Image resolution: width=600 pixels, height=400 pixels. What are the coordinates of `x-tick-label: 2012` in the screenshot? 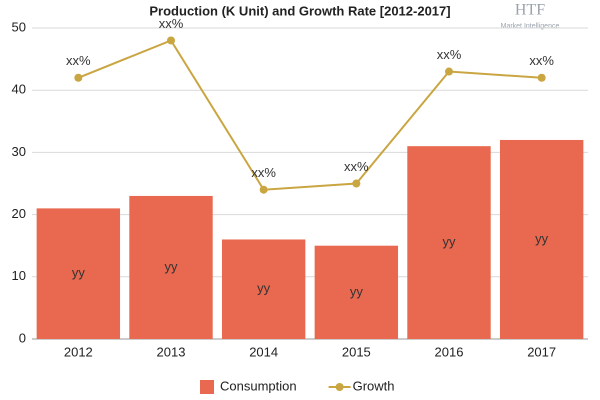 It's located at (78, 351).